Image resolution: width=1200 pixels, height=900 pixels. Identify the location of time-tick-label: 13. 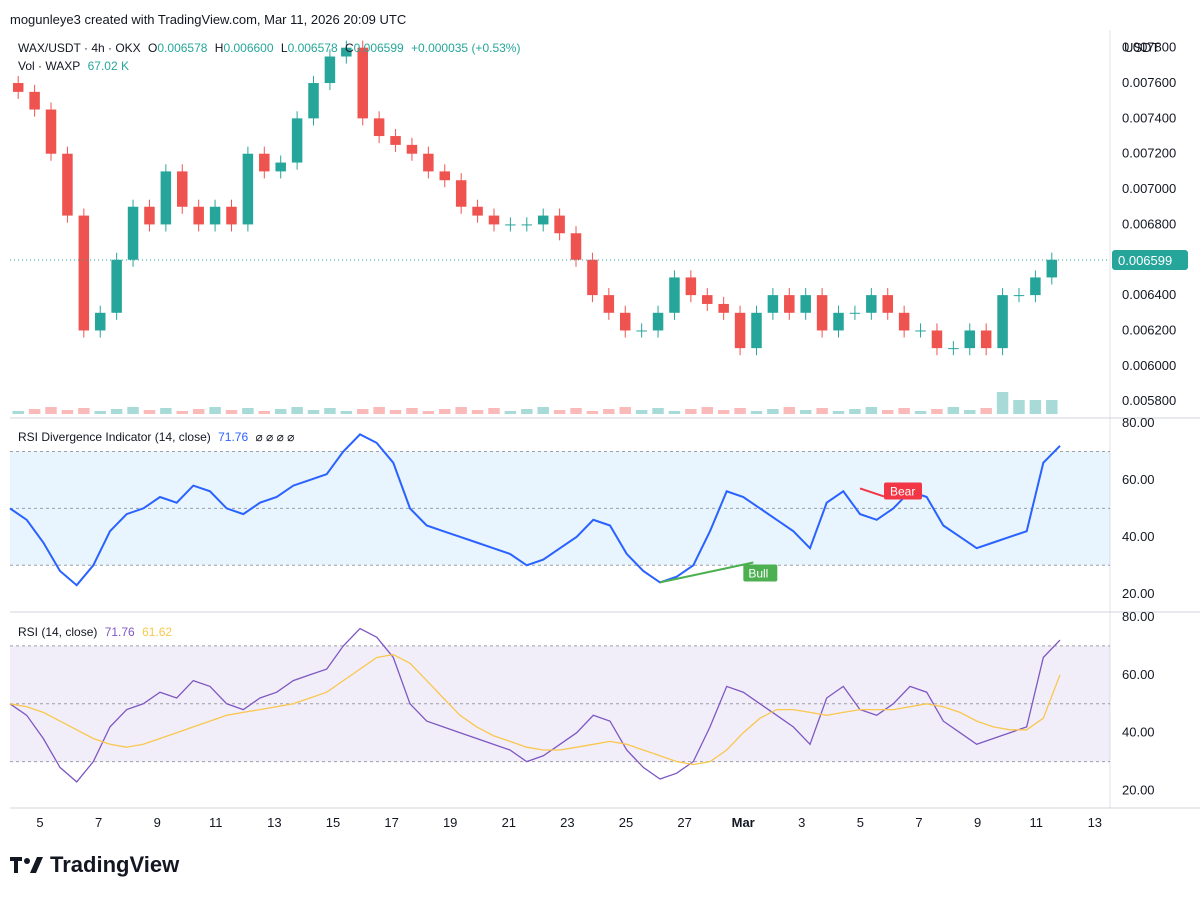
(274, 822).